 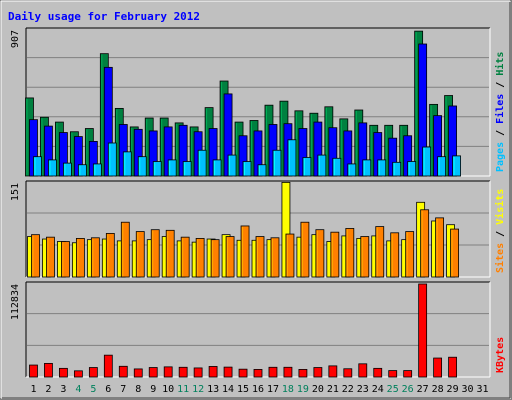 I want to click on x-tick-label: 14, so click(x=228, y=389).